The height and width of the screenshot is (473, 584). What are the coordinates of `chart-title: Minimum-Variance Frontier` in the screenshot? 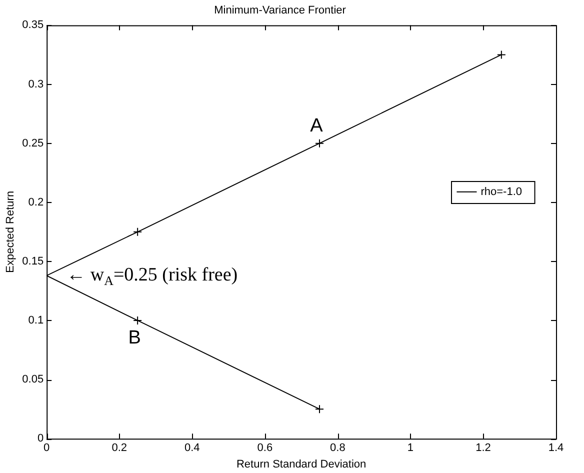 It's located at (280, 10).